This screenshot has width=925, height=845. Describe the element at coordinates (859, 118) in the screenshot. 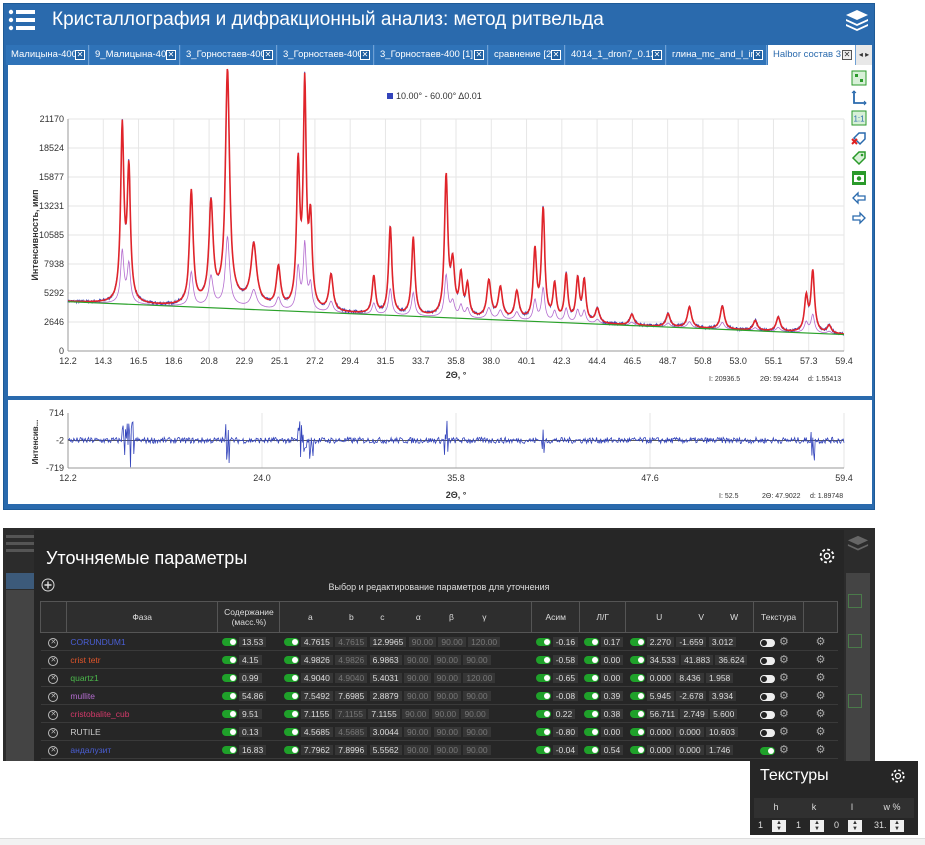

I see `scale-1-1-icon: 1:1` at that location.